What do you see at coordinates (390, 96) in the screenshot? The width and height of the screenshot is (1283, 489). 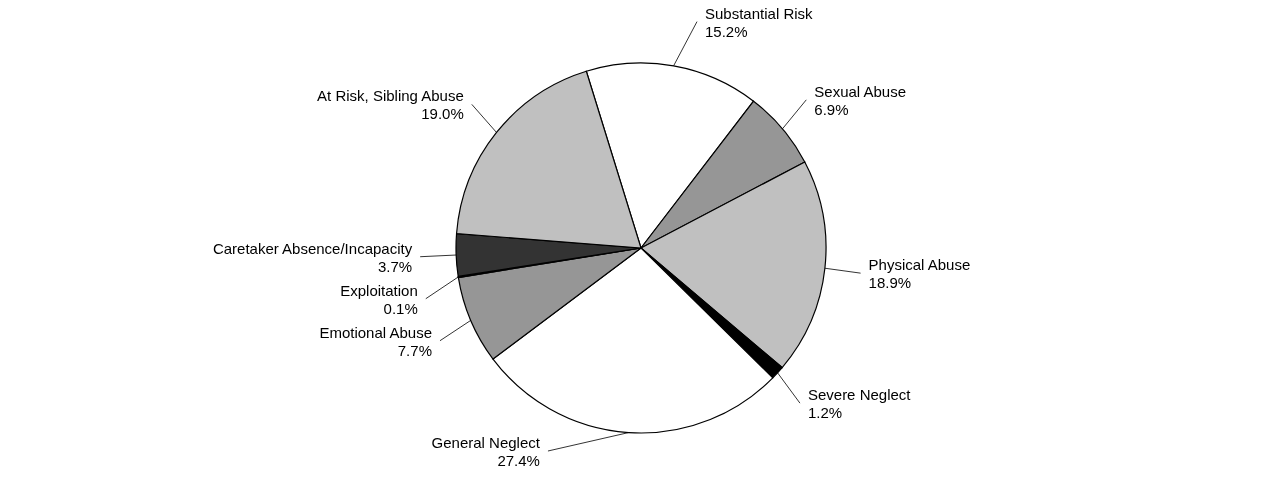 I see `slice-label: At Risk, Sibling Abuse` at bounding box center [390, 96].